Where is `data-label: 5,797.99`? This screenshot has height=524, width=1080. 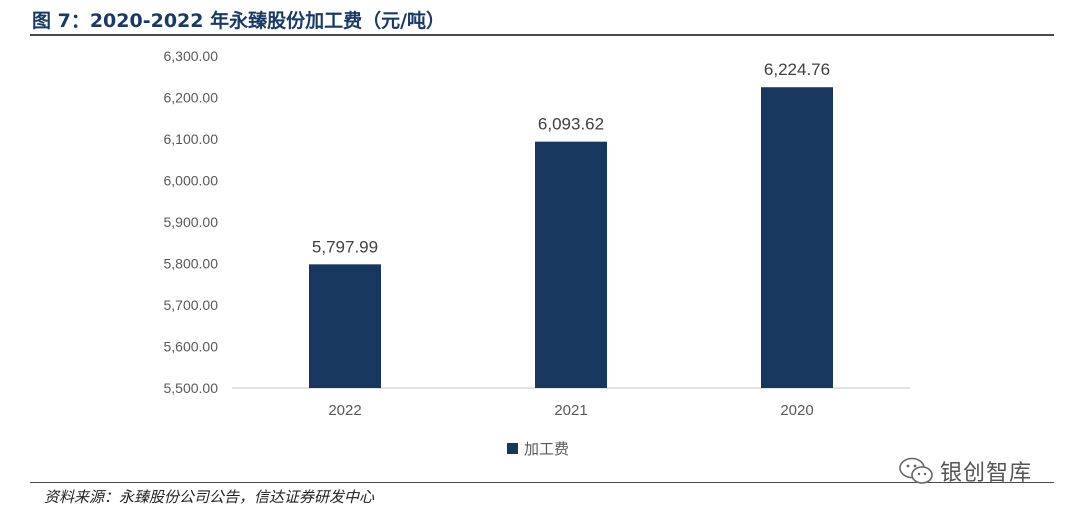 data-label: 5,797.99 is located at coordinates (345, 246).